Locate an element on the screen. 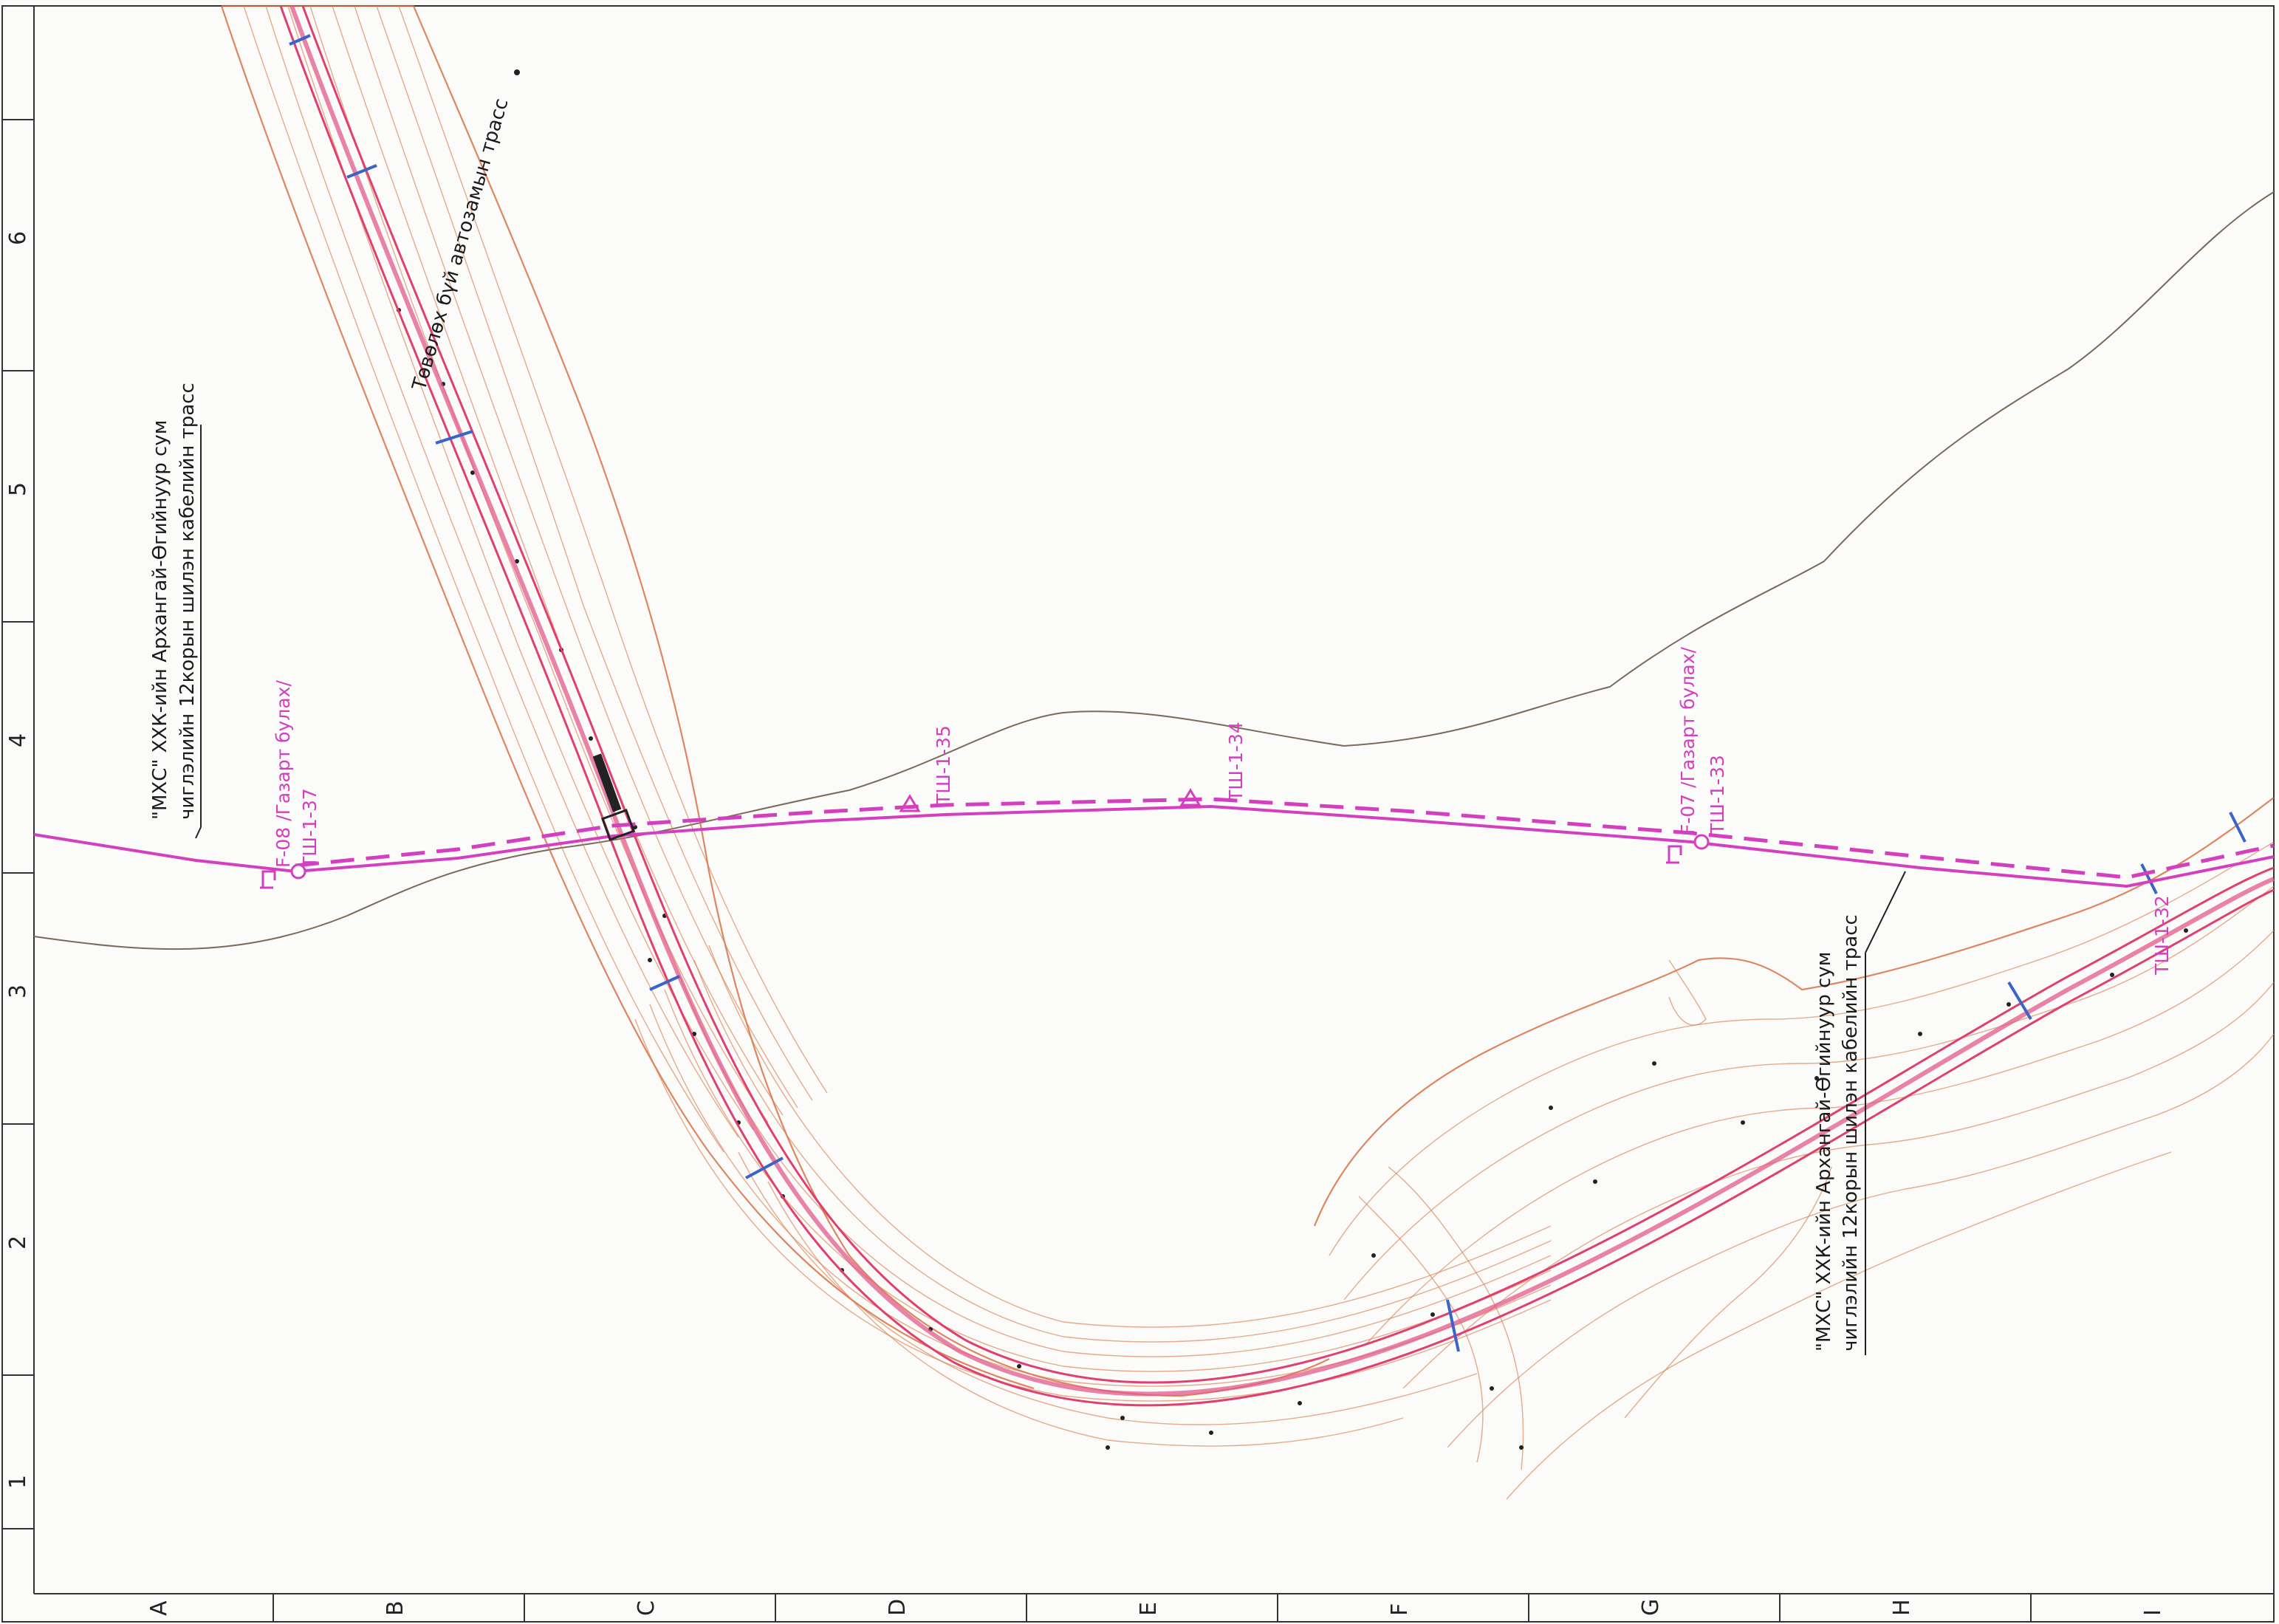 Image resolution: width=2279 pixels, height=1624 pixels. point-id-tsh-1-35: ТШ-1-35 is located at coordinates (943, 766).